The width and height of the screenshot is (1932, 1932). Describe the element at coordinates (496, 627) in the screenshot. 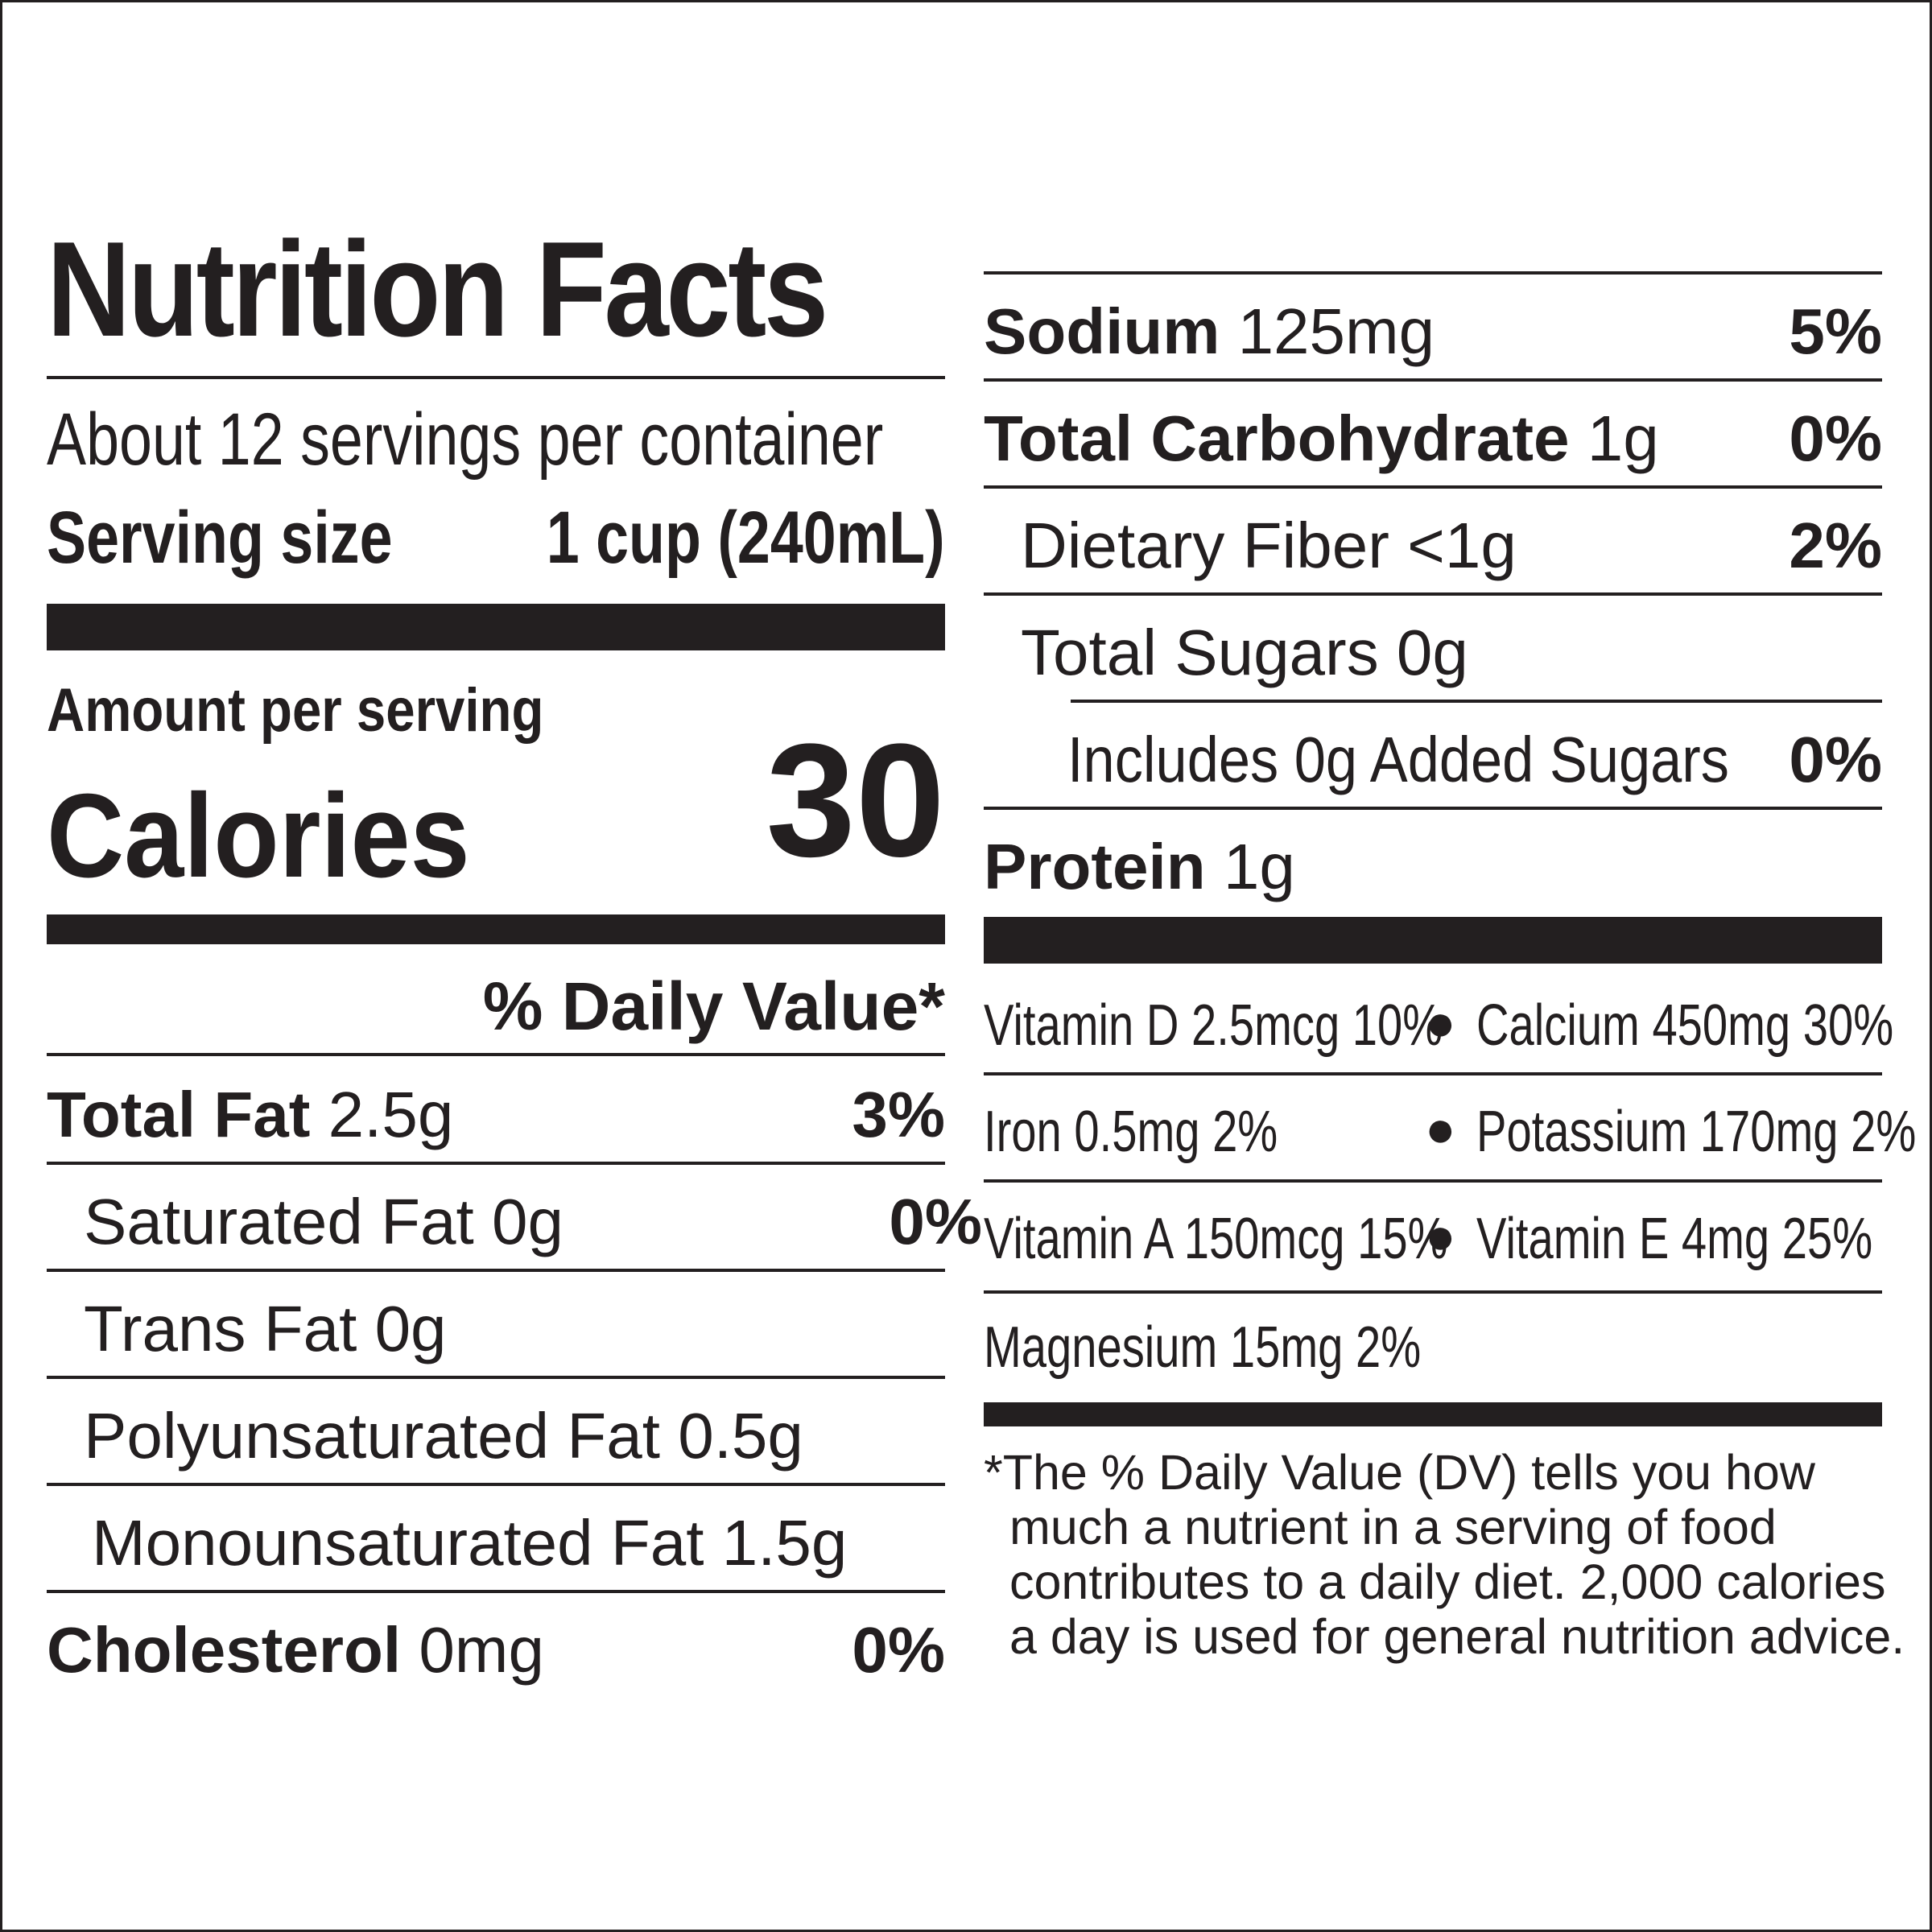

I see `serving-thick-rule` at that location.